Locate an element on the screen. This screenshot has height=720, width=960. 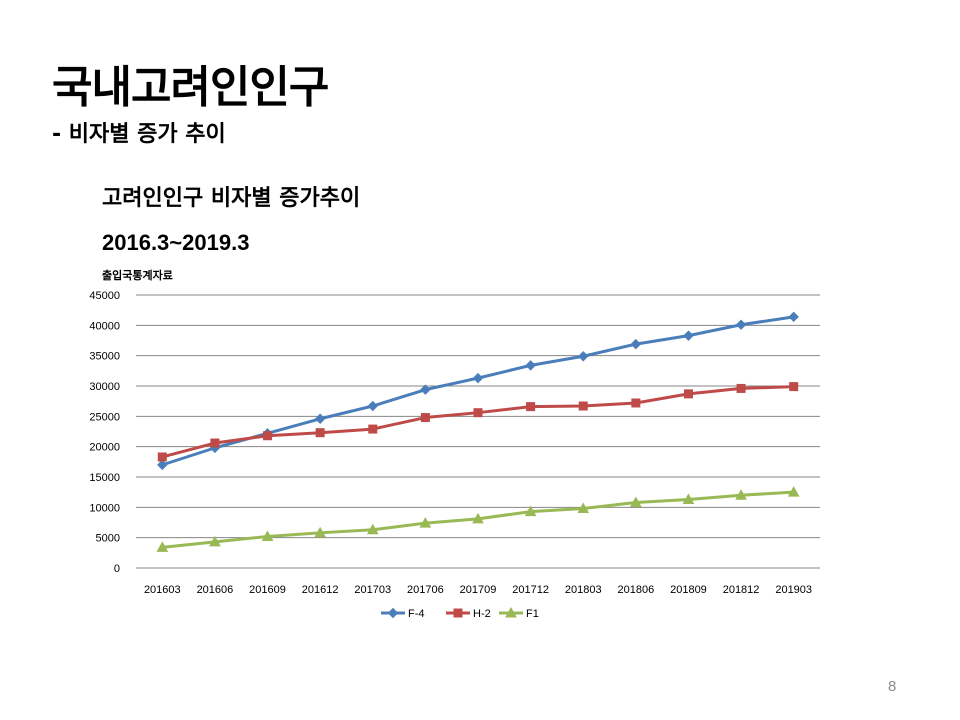
x-tick-label: 201612 is located at coordinates (320, 590).